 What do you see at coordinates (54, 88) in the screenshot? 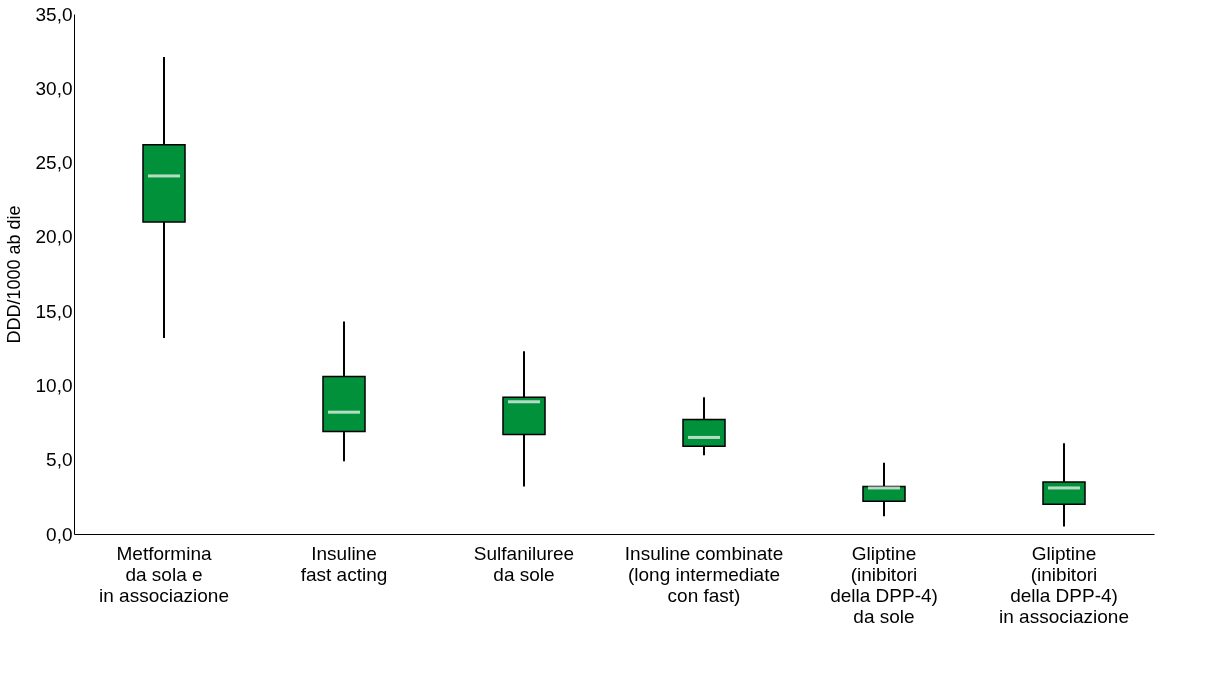
I see `y-tick-label: 30,0` at bounding box center [54, 88].